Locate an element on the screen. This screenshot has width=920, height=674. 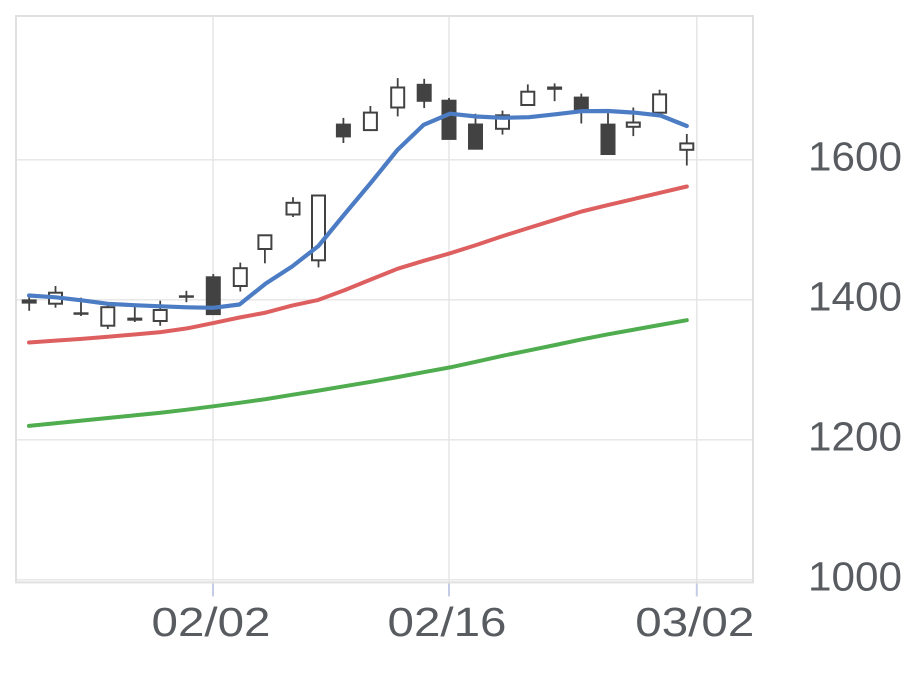
svg-text: 02/02 is located at coordinates (211, 622).